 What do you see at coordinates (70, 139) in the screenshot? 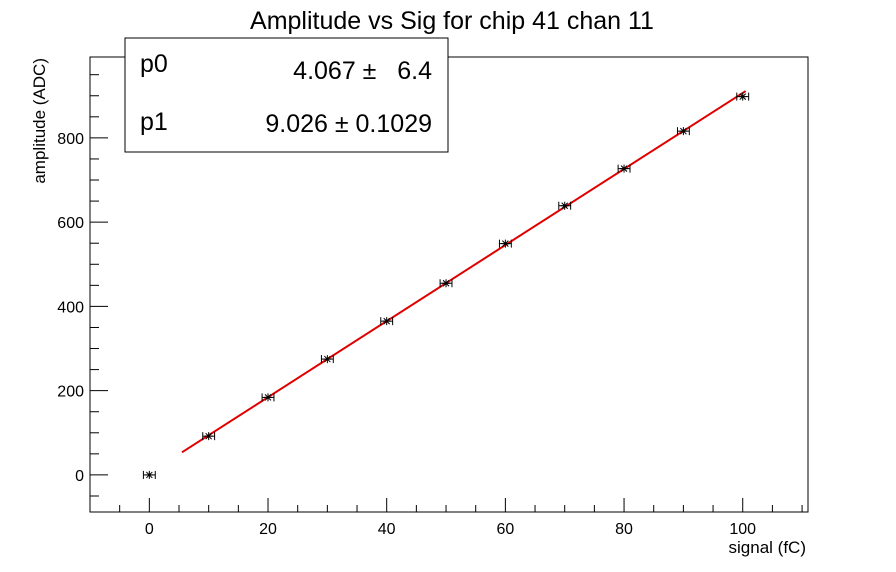
I see `y-tick-label: 800` at bounding box center [70, 139].